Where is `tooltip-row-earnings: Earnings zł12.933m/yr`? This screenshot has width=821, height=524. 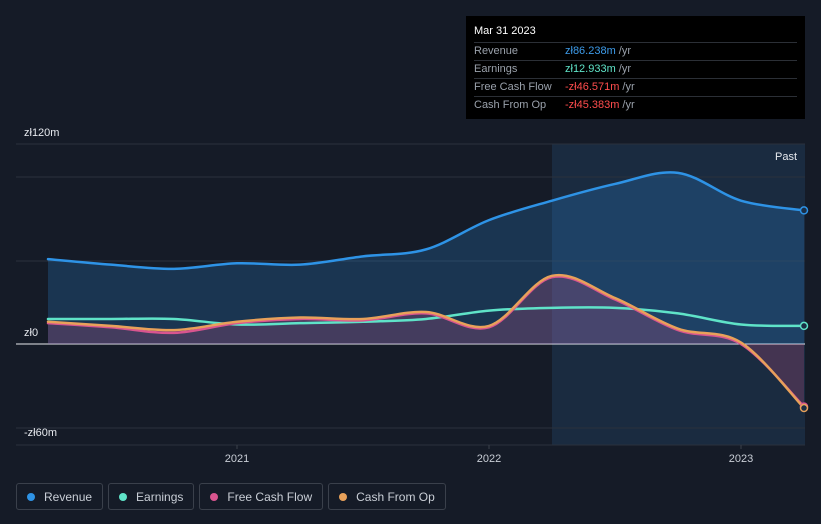
tooltip-row-earnings: Earnings zł12.933m/yr is located at coordinates (635, 70).